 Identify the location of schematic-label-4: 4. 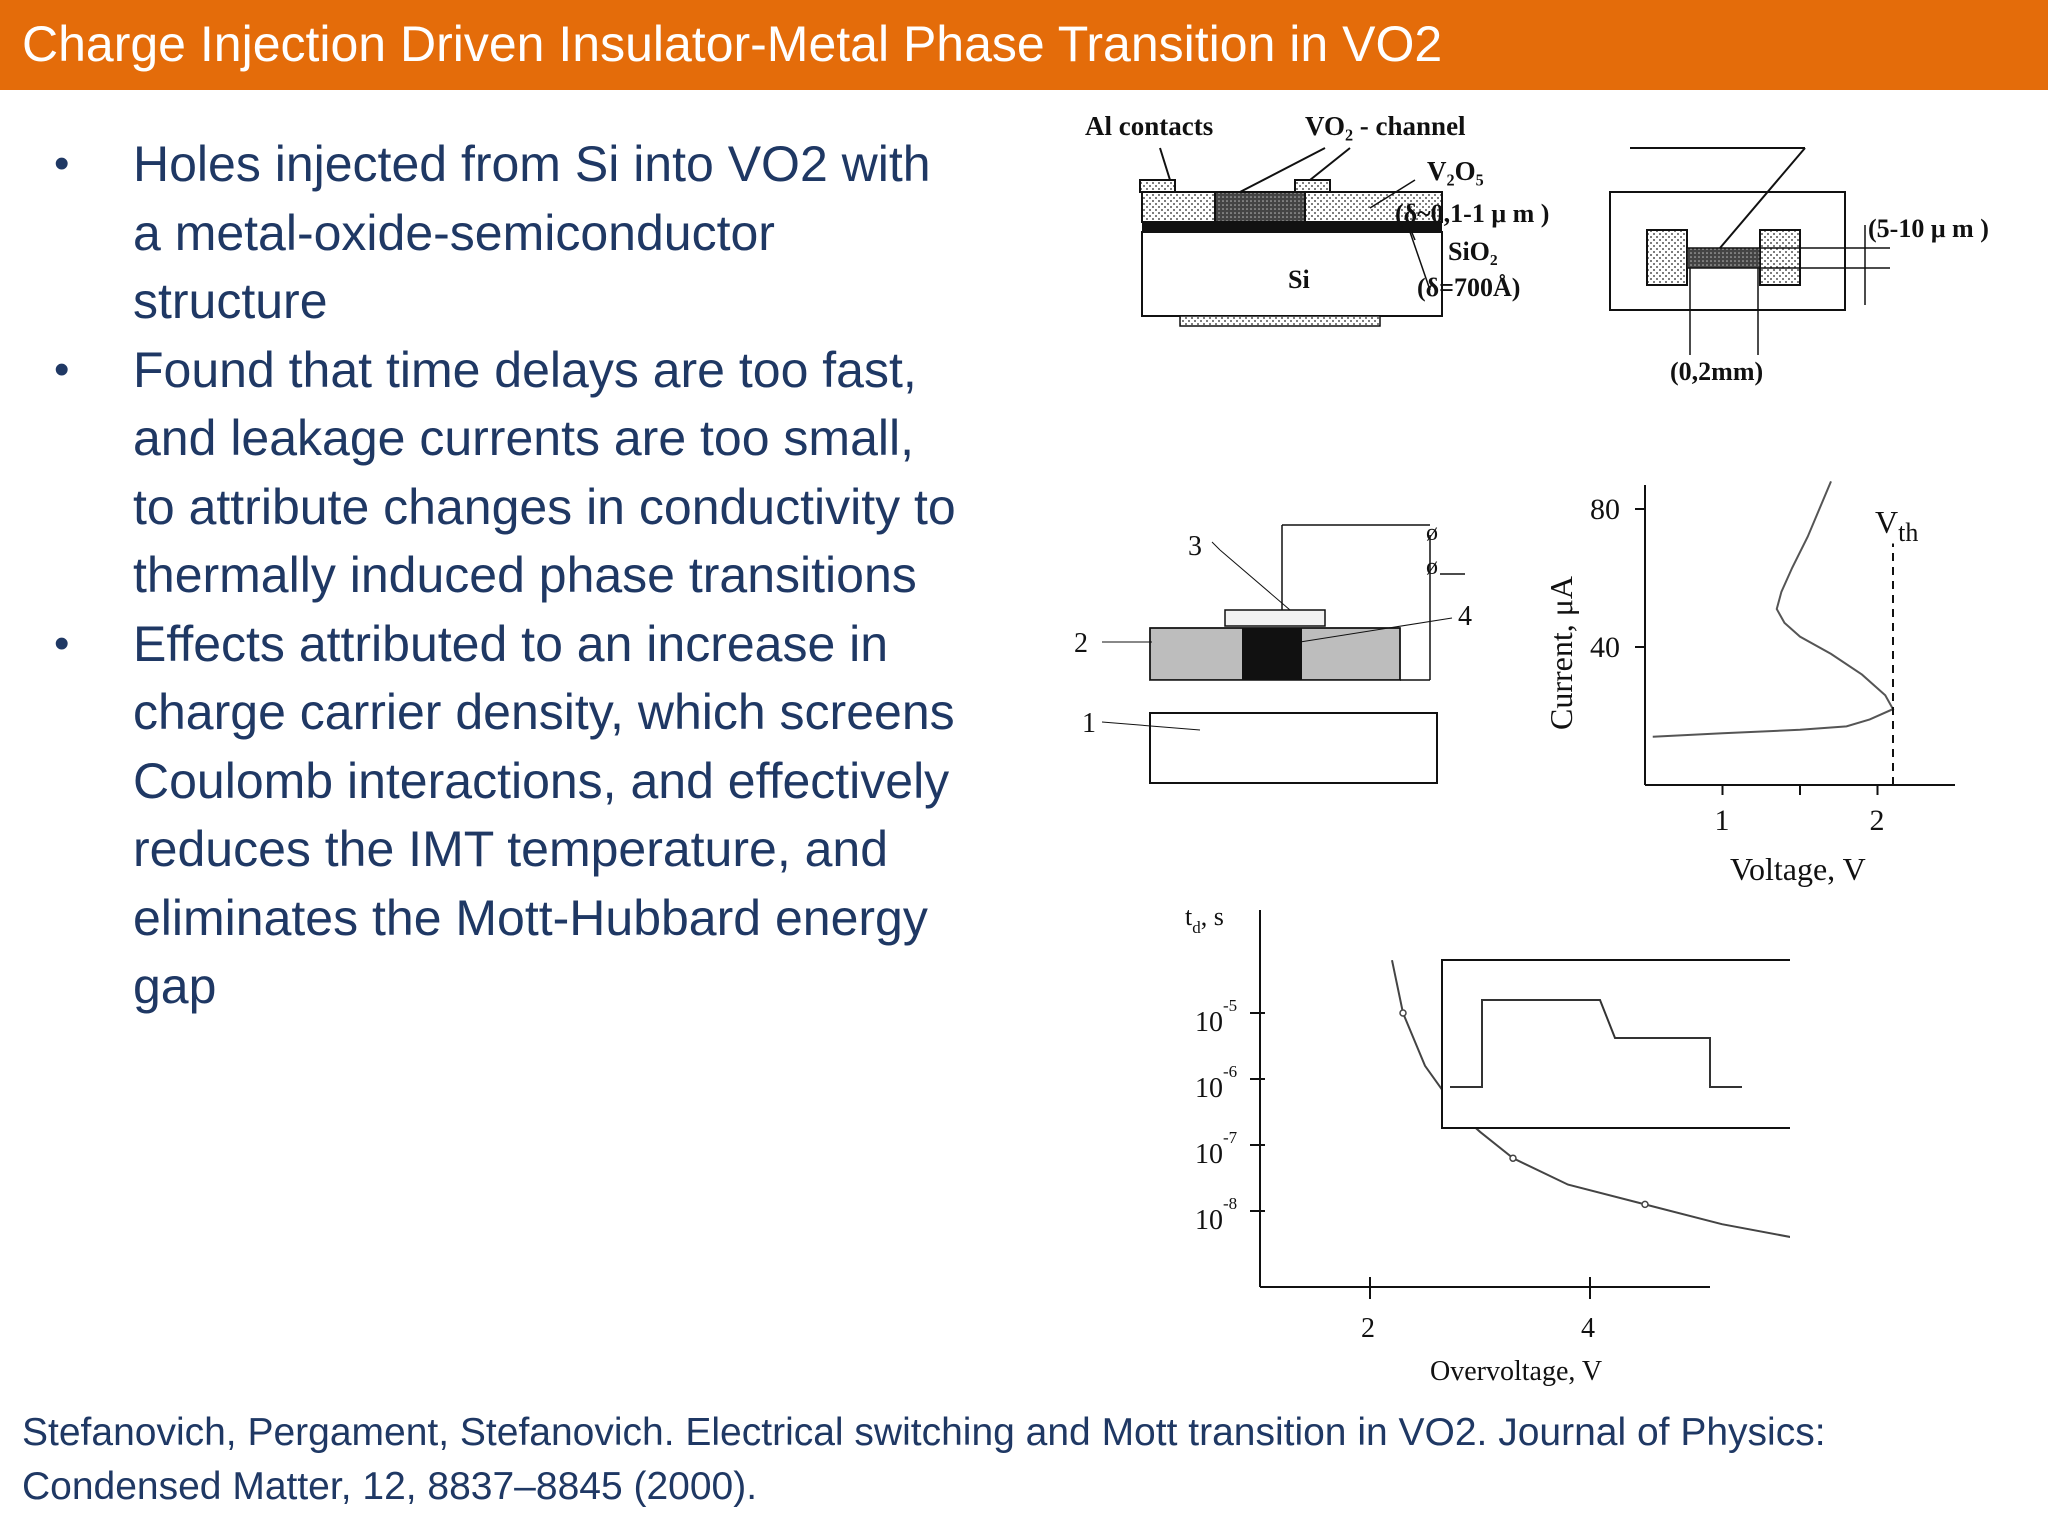
(1465, 616).